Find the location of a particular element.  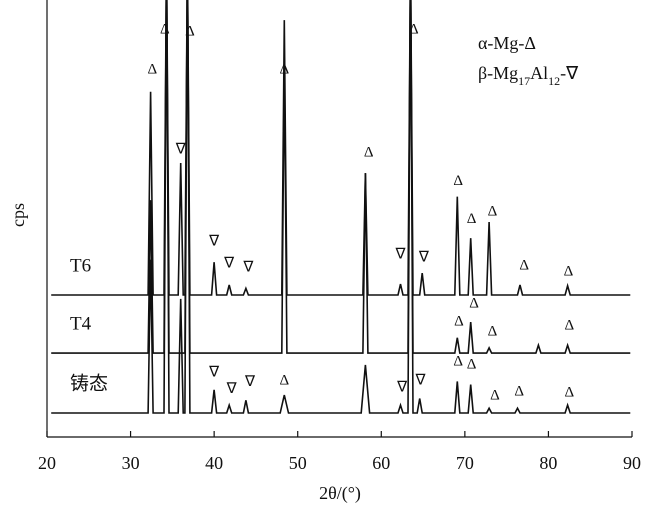

x-tick-label: 70 is located at coordinates (465, 463).